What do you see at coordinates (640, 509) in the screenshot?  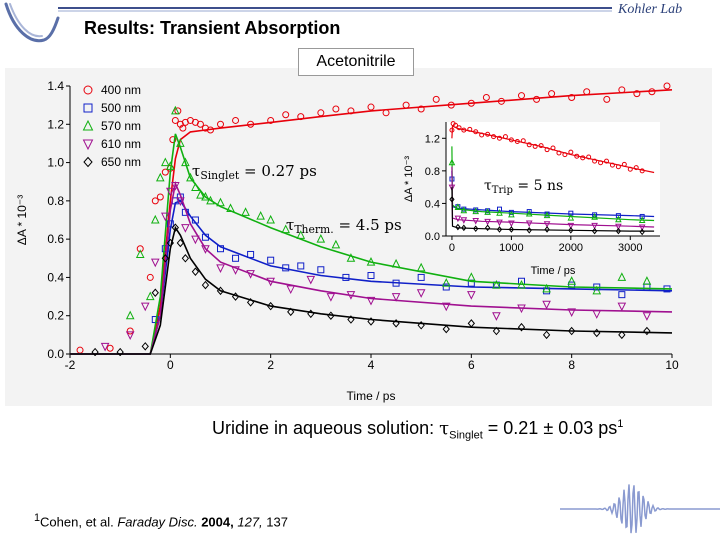 I see `waveform-decoration` at bounding box center [640, 509].